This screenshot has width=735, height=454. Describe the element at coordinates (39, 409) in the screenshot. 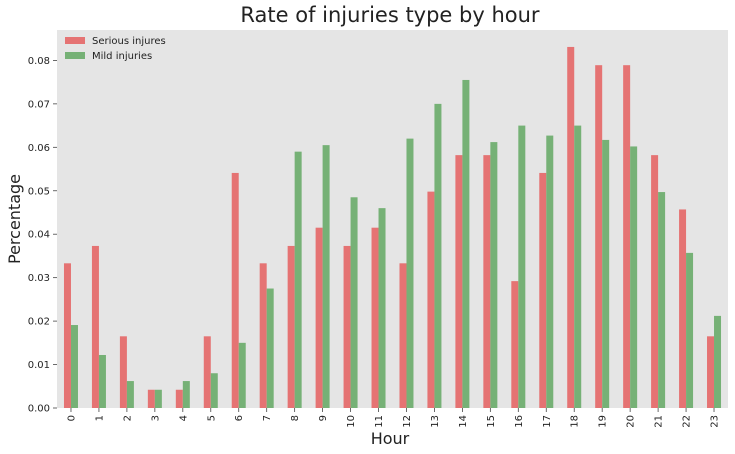

I see `y-tick-label: 0.00` at that location.